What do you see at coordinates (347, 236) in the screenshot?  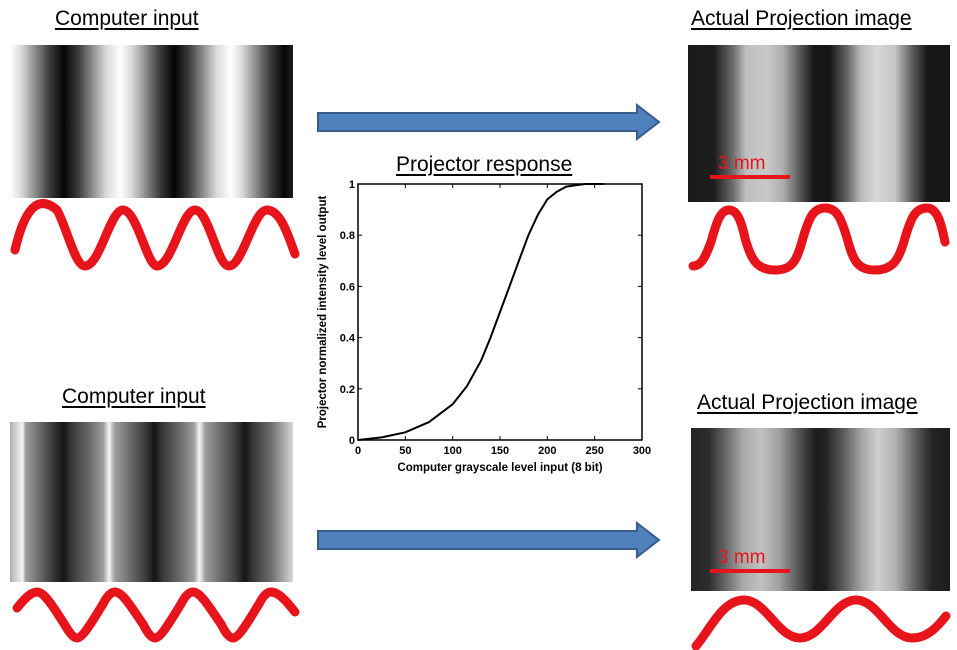 I see `y-tick-label: 0.8` at bounding box center [347, 236].